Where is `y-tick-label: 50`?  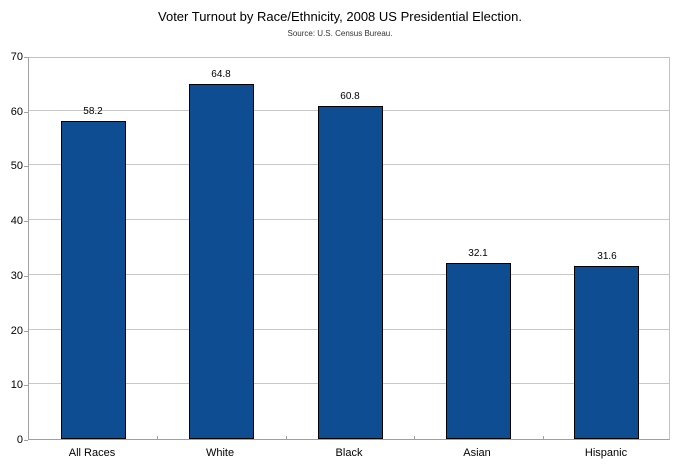
y-tick-label: 50 is located at coordinates (16, 166).